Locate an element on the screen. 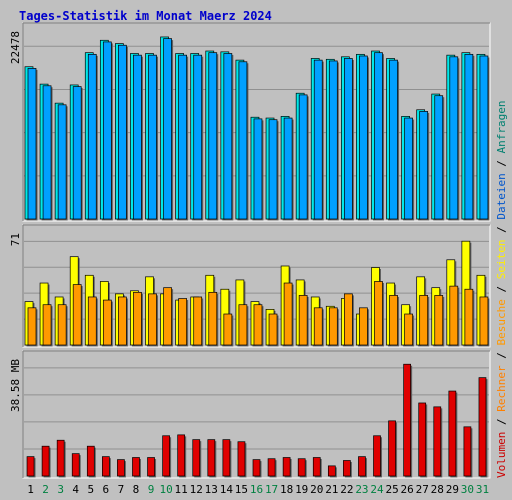 The width and height of the screenshot is (512, 500). side-legend-item: Dateien is located at coordinates (501, 196).